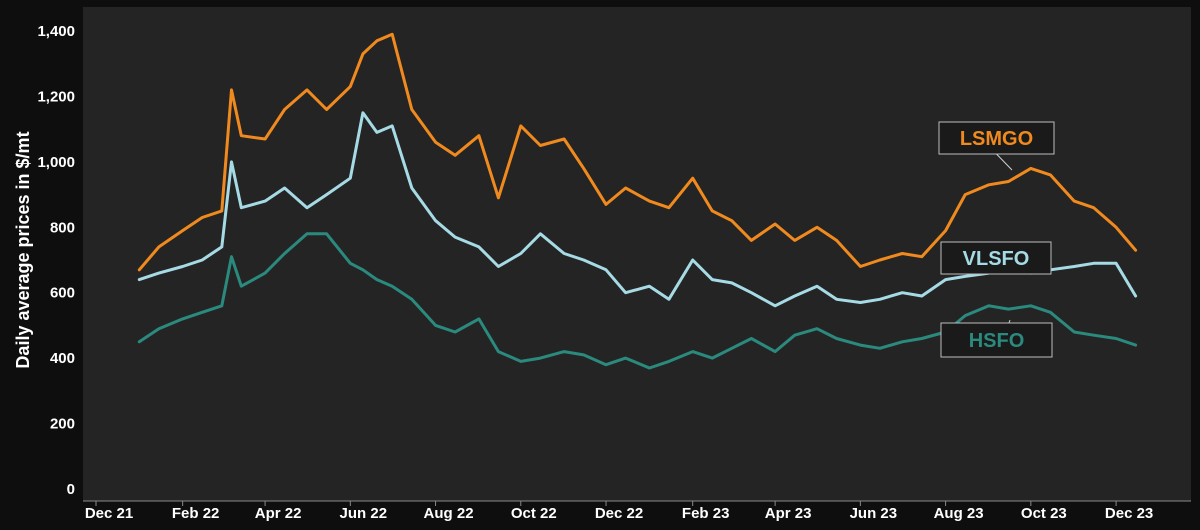  What do you see at coordinates (56, 31) in the screenshot?
I see `y-tick-label: 1,400` at bounding box center [56, 31].